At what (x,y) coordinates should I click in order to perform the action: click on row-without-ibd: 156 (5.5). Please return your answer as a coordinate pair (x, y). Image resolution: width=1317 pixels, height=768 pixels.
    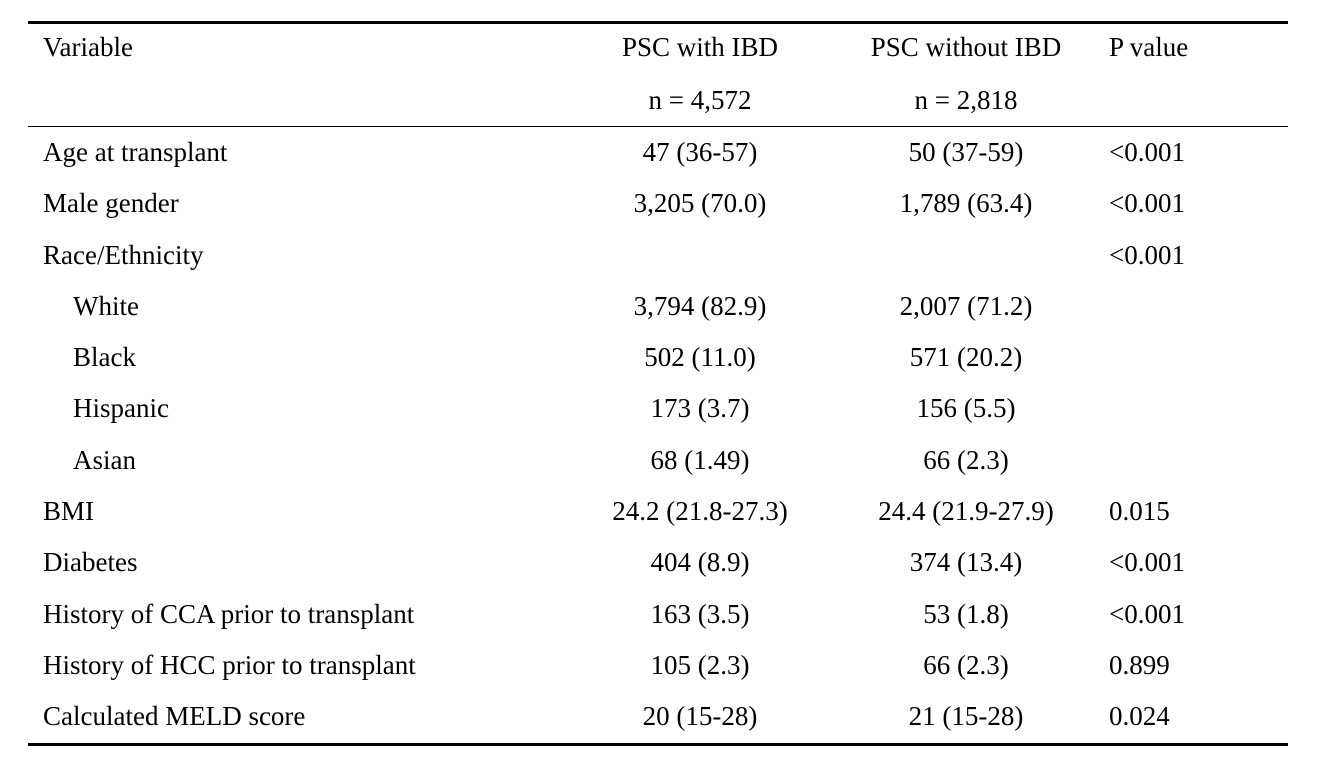
    Looking at the image, I should click on (966, 408).